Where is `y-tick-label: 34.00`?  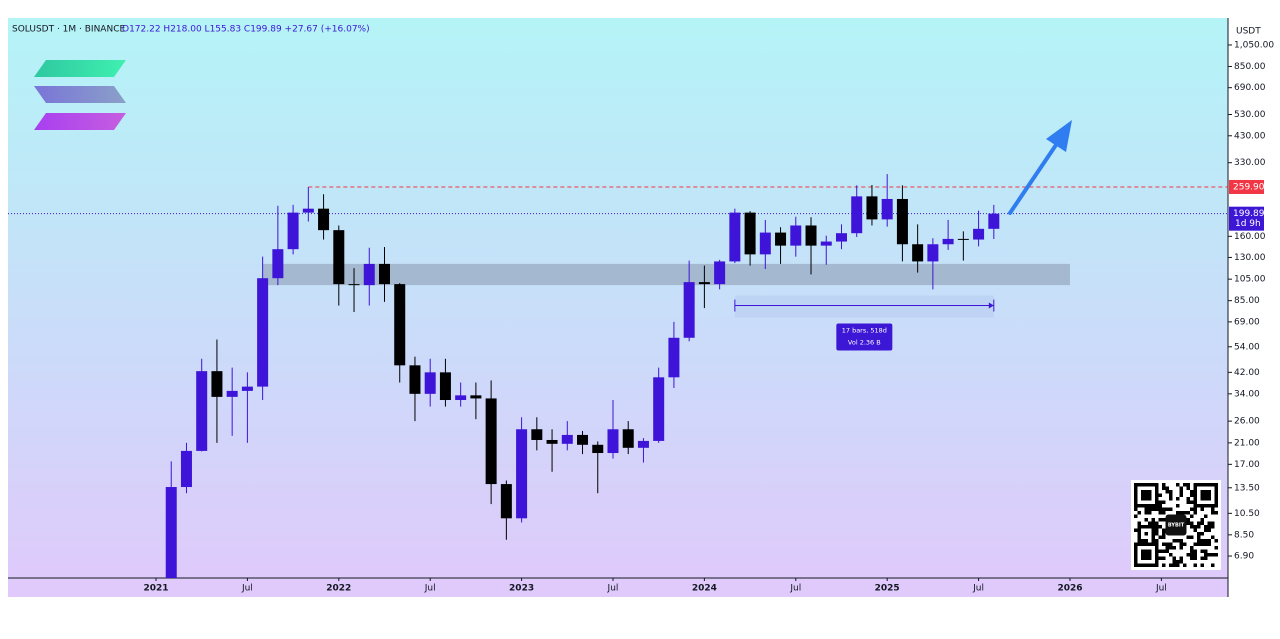
y-tick-label: 34.00 is located at coordinates (1247, 394).